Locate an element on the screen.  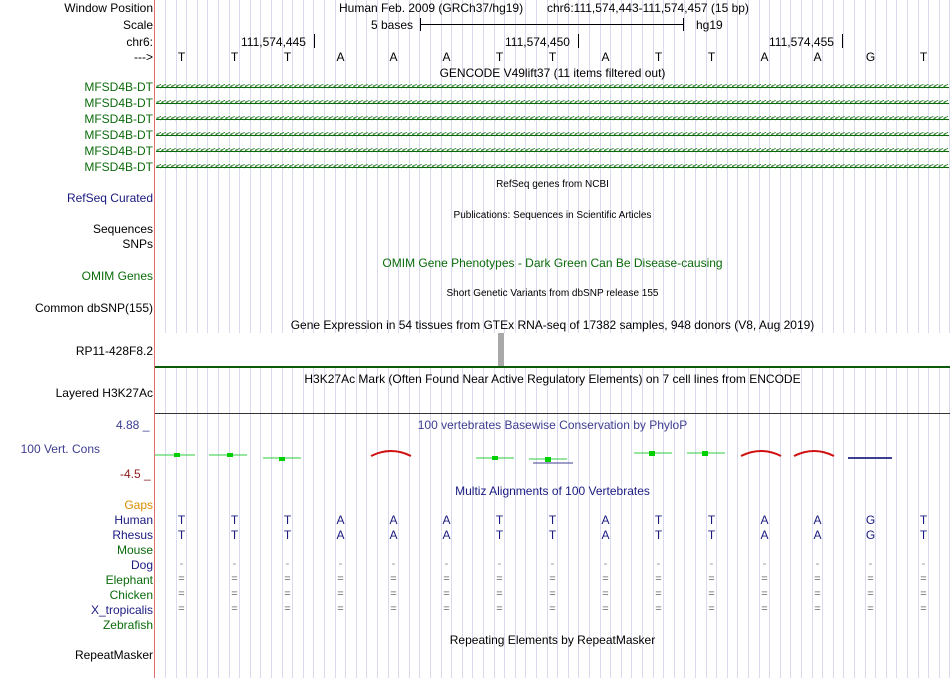
phylop-max-value: 4.88 _ is located at coordinates (133, 425).